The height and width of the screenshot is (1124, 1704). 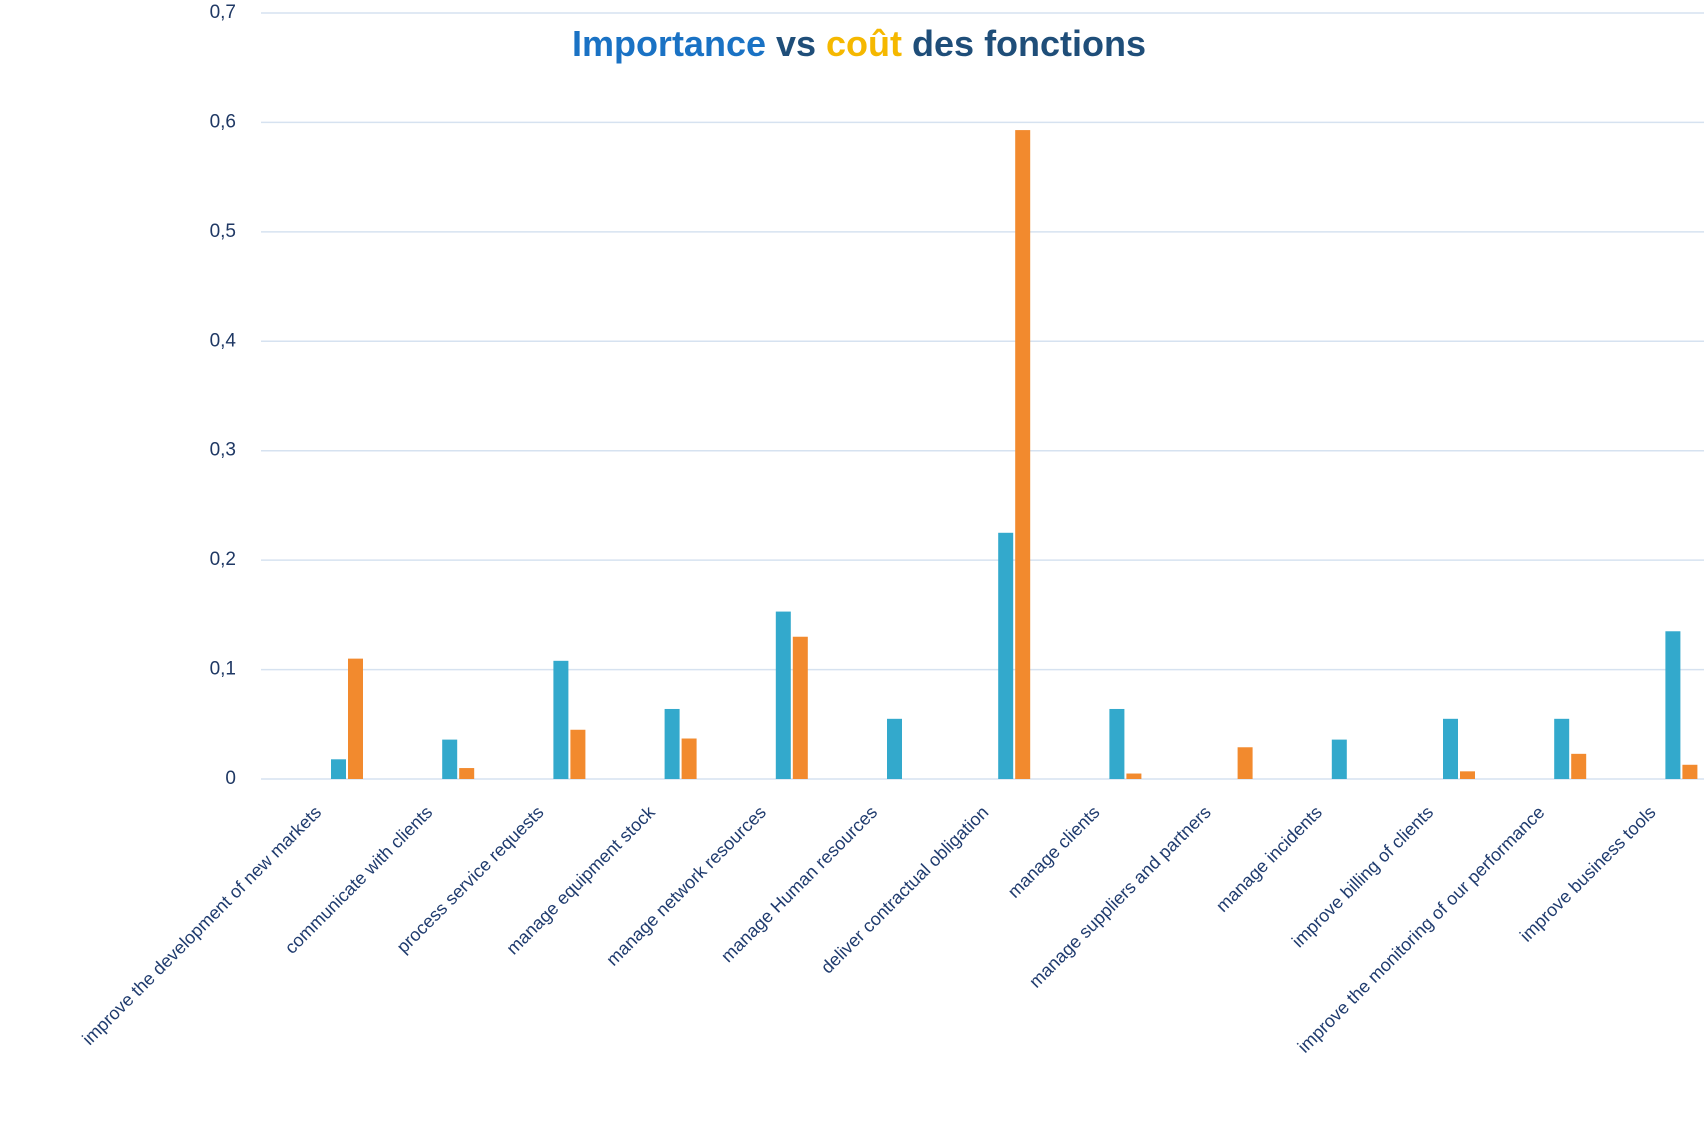 I want to click on y-tick-label: 0,6, so click(x=223, y=121).